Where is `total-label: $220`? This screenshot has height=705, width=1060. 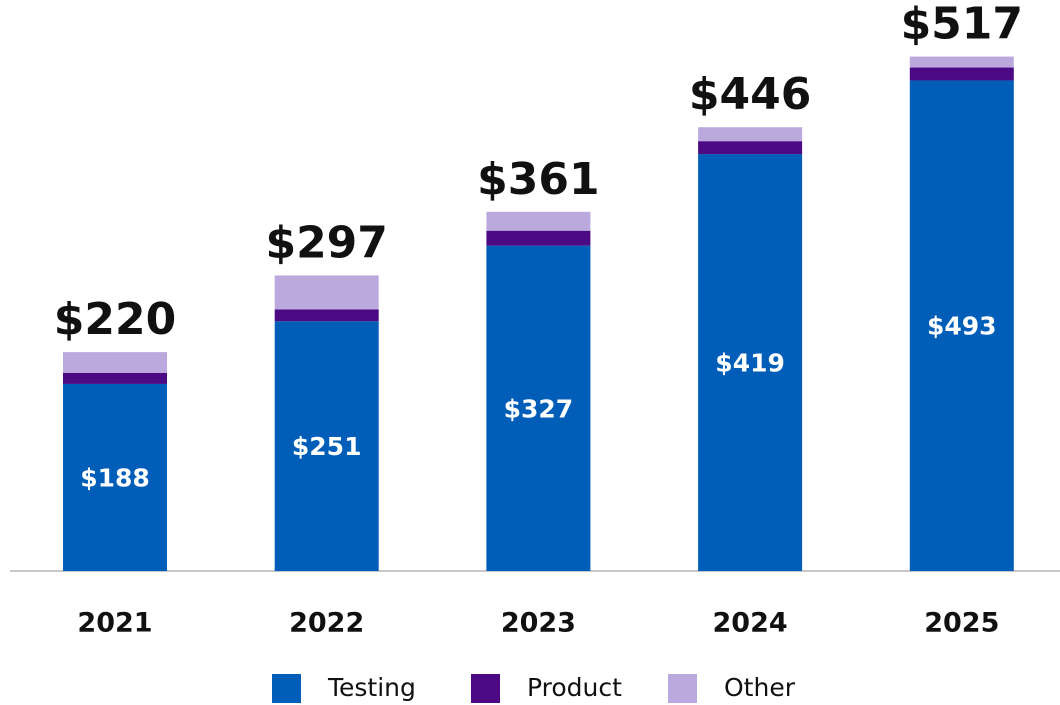 total-label: $220 is located at coordinates (115, 319).